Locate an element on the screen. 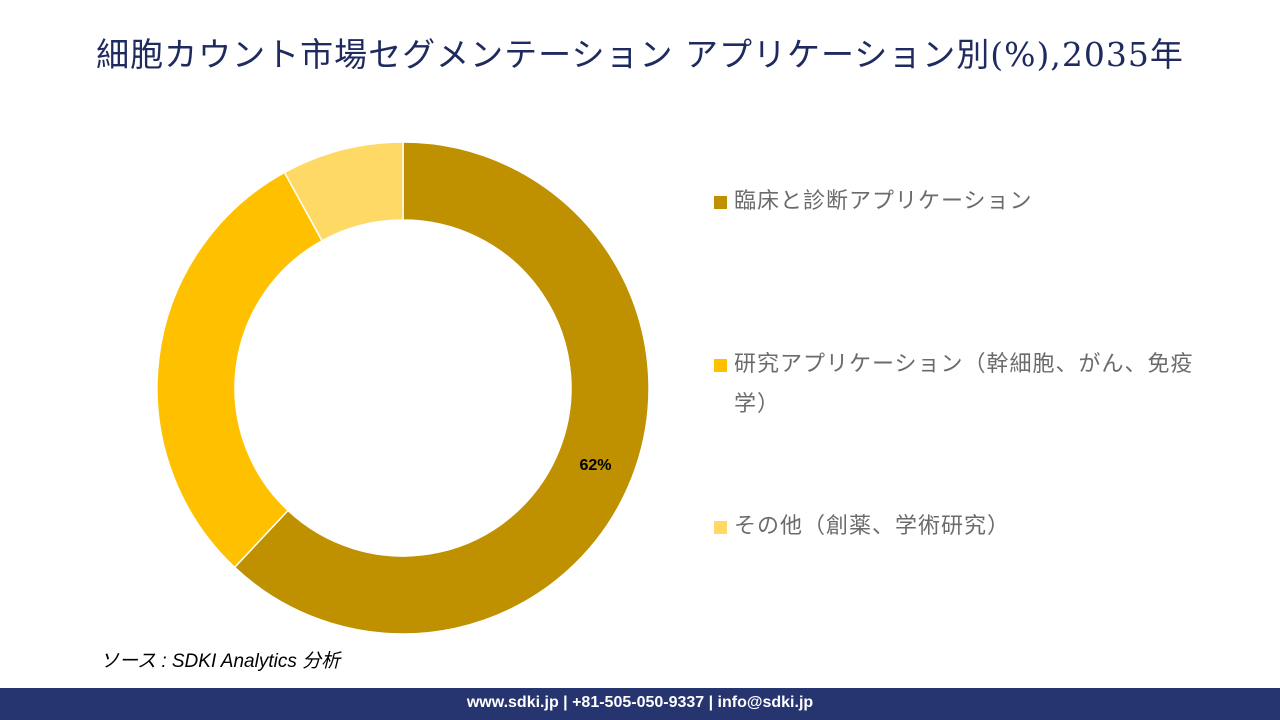 Image resolution: width=1280 pixels, height=720 pixels. legend-item-other: その他（創薬、学術研究） is located at coordinates (959, 527).